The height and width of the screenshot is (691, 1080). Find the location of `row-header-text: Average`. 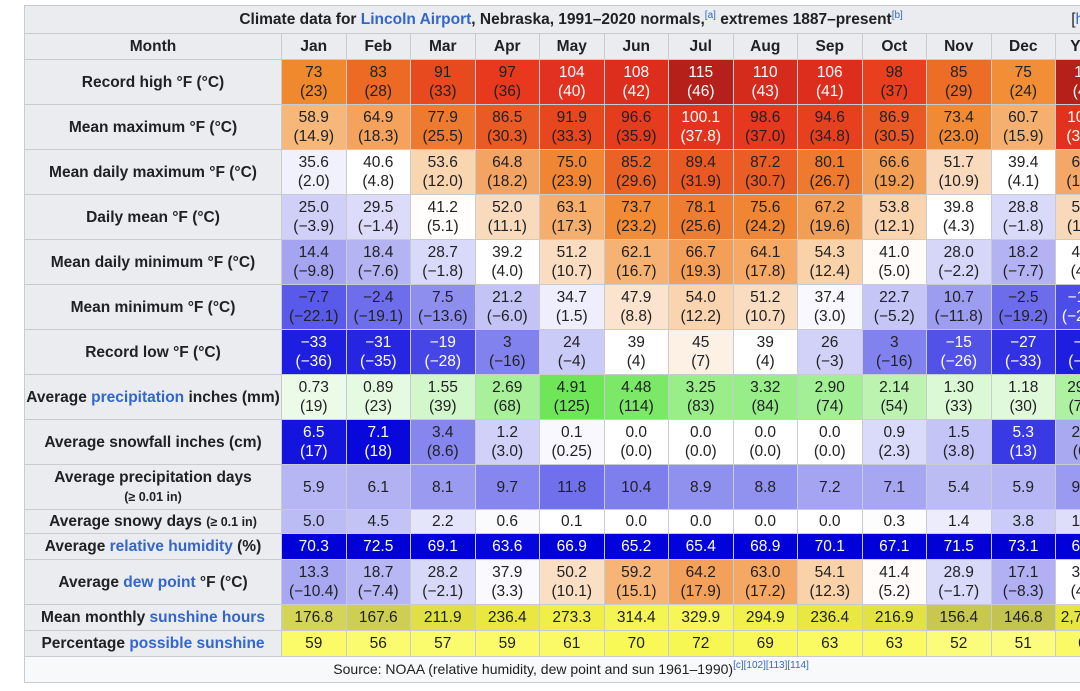

row-header-text: Average is located at coordinates (91, 582).